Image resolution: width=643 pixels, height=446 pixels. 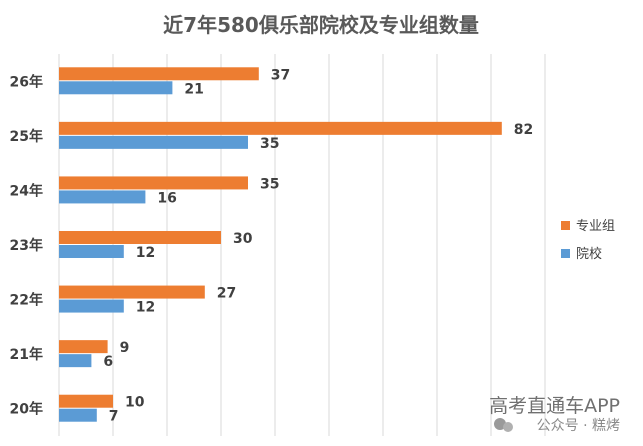 I want to click on watermark-account: 公众号 · 糕烤, so click(x=578, y=426).